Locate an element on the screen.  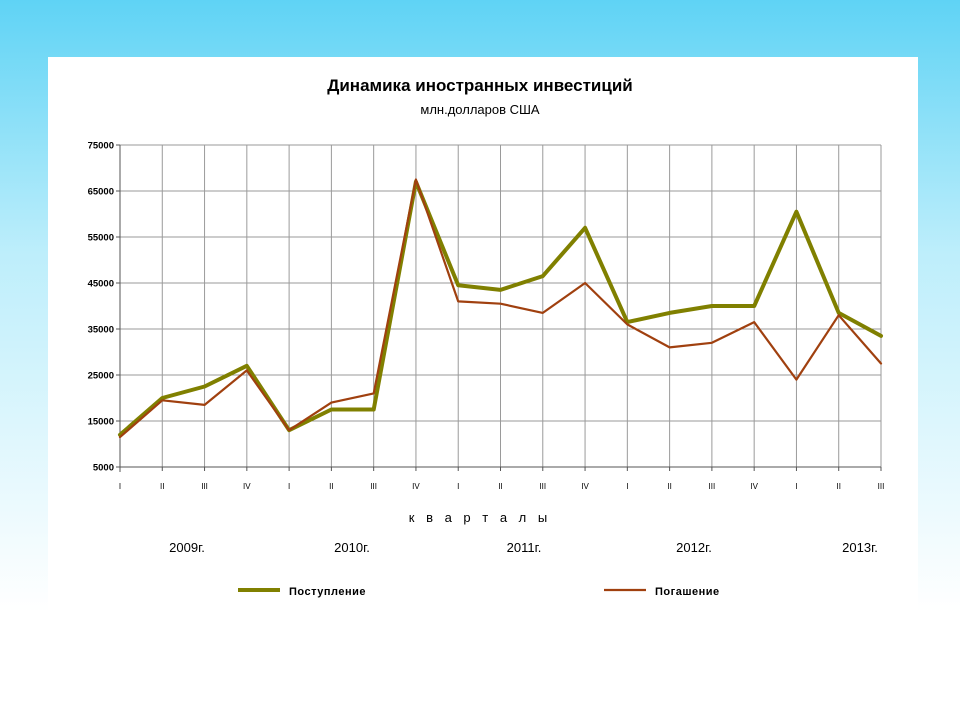
year-label: 2012г. is located at coordinates (694, 547).